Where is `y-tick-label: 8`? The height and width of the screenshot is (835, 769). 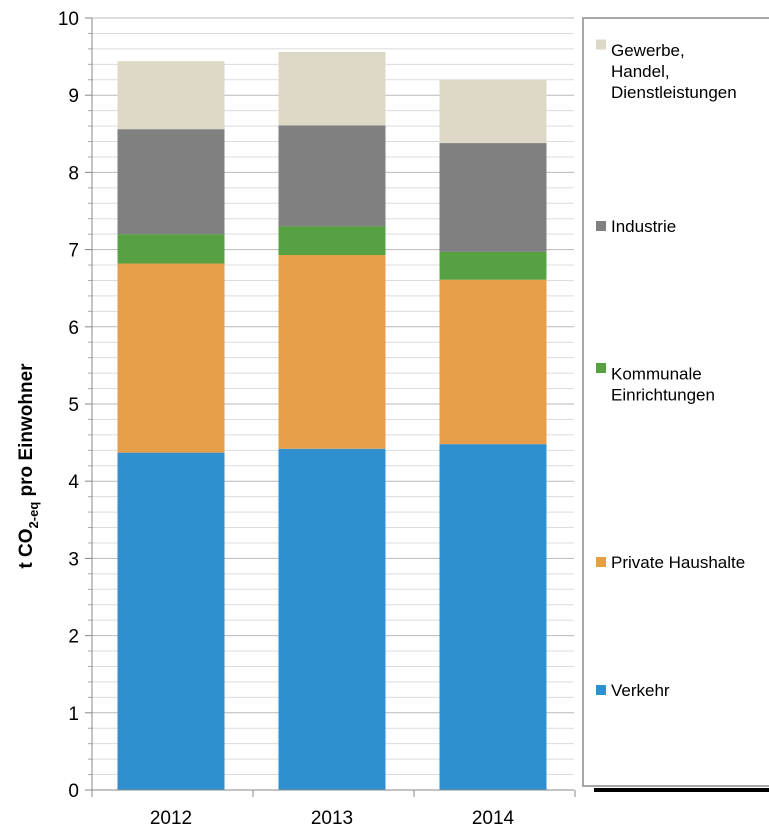 y-tick-label: 8 is located at coordinates (73, 173).